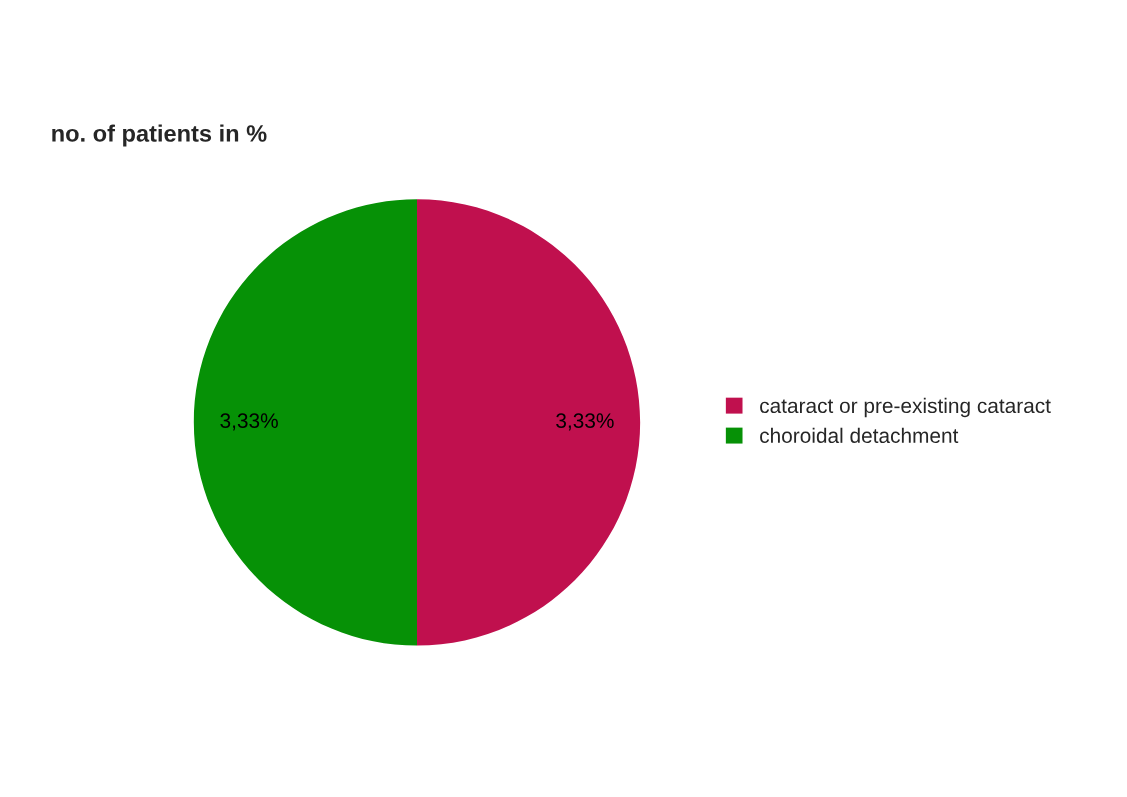 This screenshot has height=797, width=1127. Describe the element at coordinates (905, 407) in the screenshot. I see `legend-label: cataract or pre-existing cataract` at that location.